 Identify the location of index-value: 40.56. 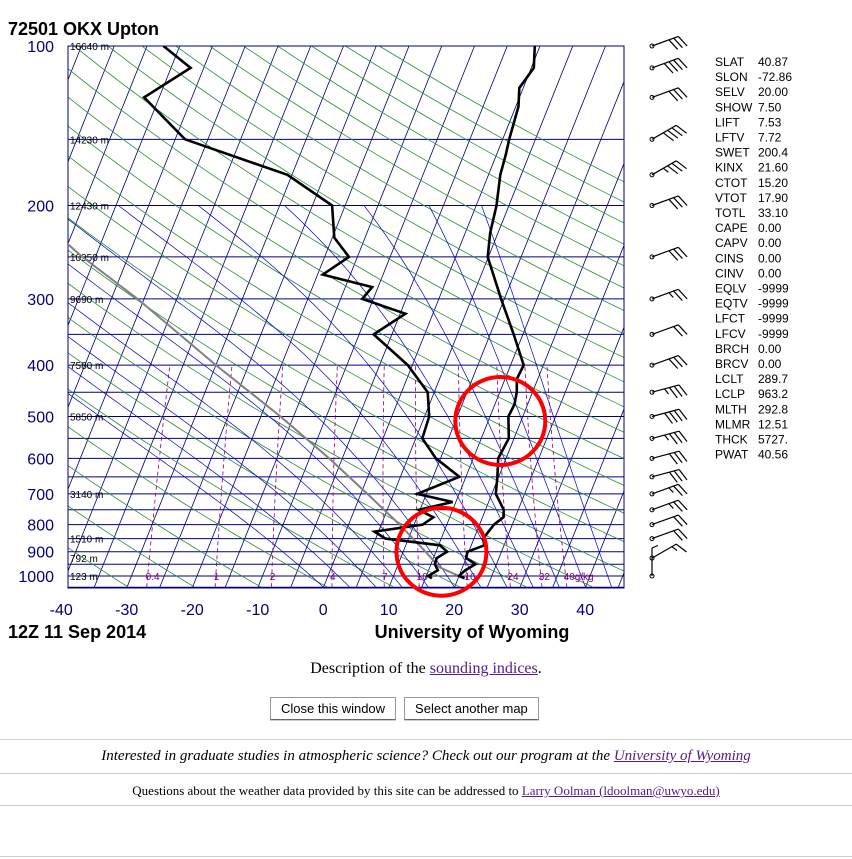
(773, 455).